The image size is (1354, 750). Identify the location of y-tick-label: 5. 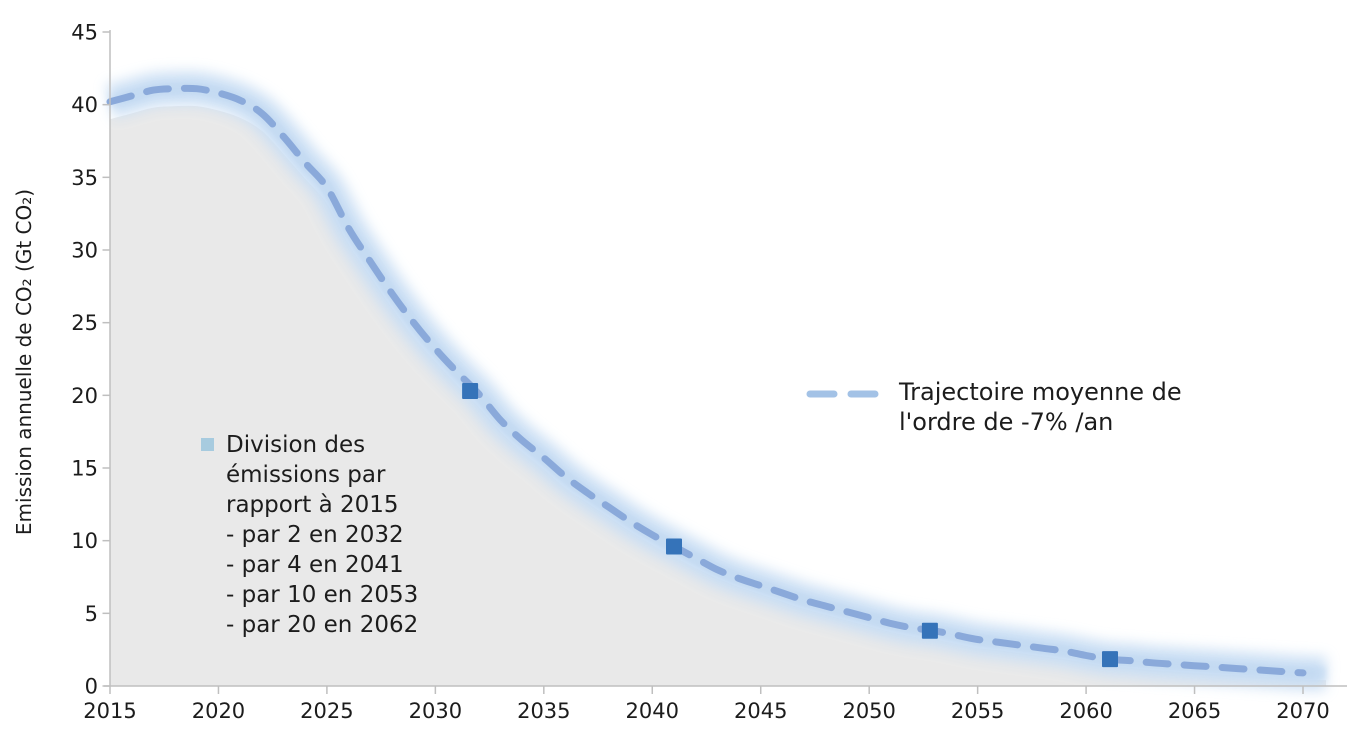
(91, 614).